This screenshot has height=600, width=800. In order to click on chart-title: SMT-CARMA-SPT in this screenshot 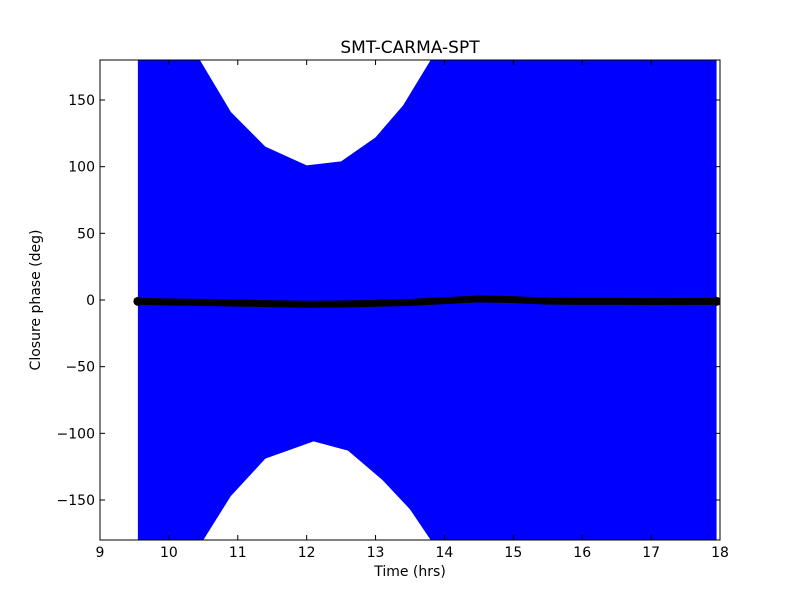, I will do `click(410, 48)`.